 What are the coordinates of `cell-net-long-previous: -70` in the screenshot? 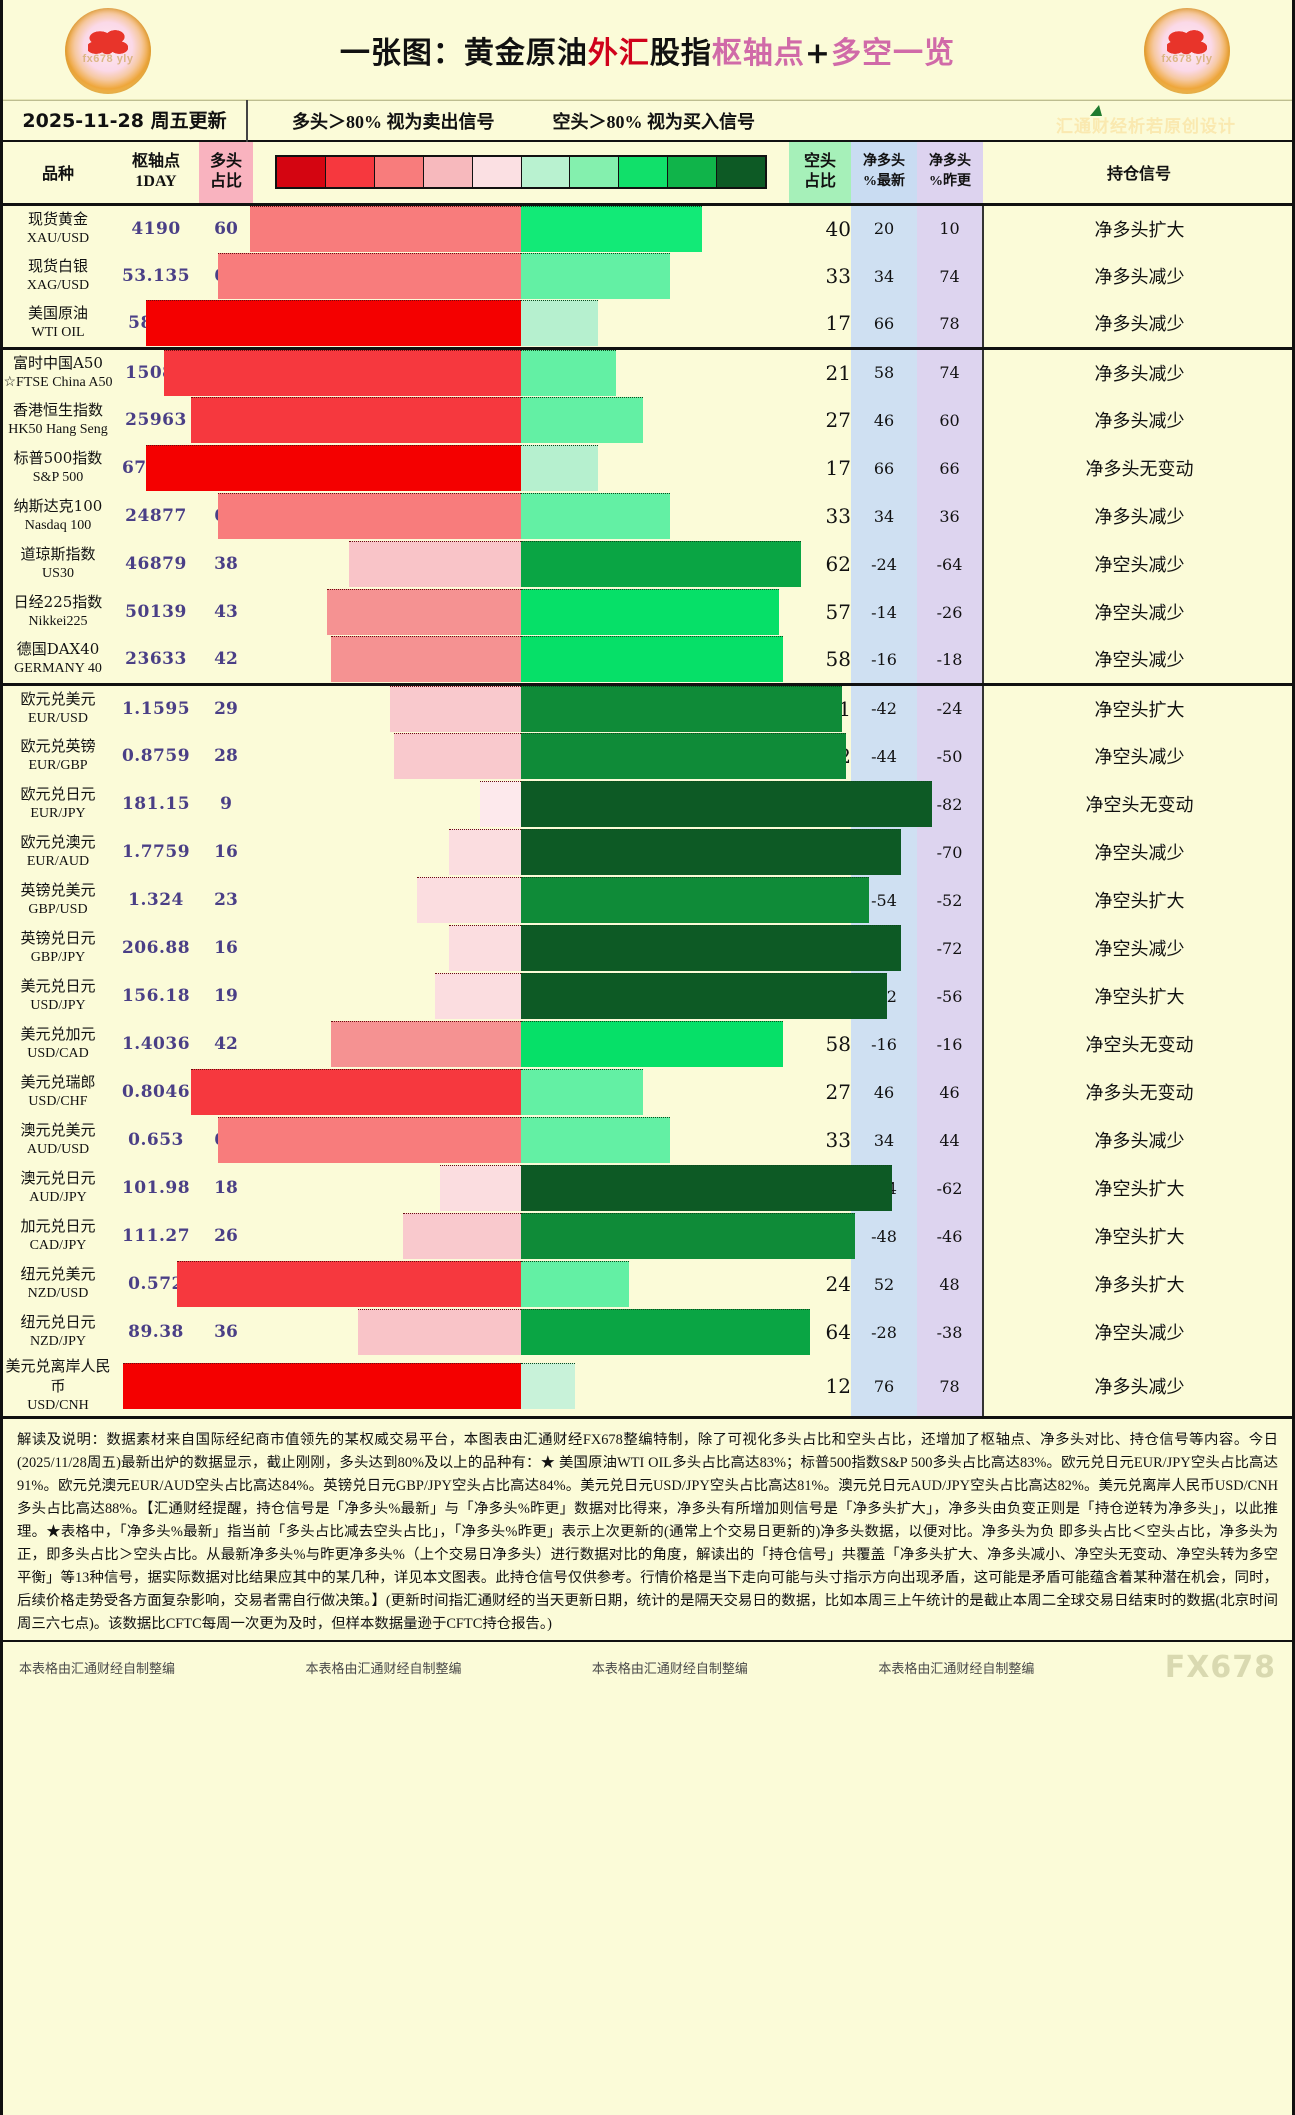 It's located at (950, 852).